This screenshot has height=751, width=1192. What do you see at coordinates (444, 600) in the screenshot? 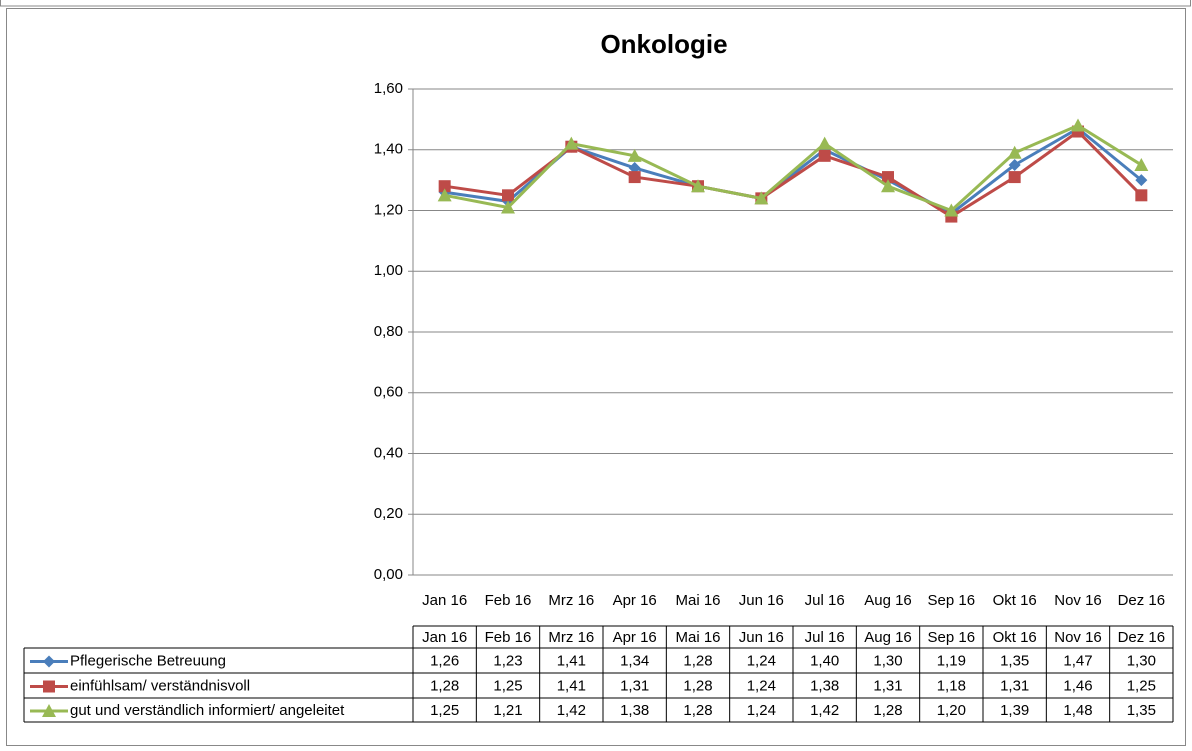
I see `x-tick-label: Jan 16` at bounding box center [444, 600].